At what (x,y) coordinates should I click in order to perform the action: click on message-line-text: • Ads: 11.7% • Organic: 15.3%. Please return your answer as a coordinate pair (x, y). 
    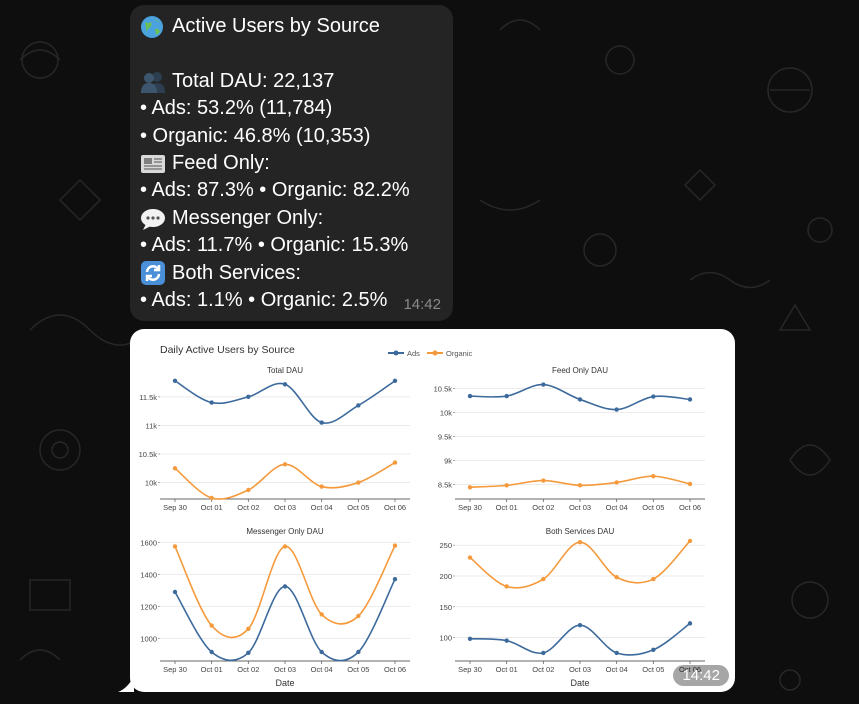
    Looking at the image, I should click on (274, 245).